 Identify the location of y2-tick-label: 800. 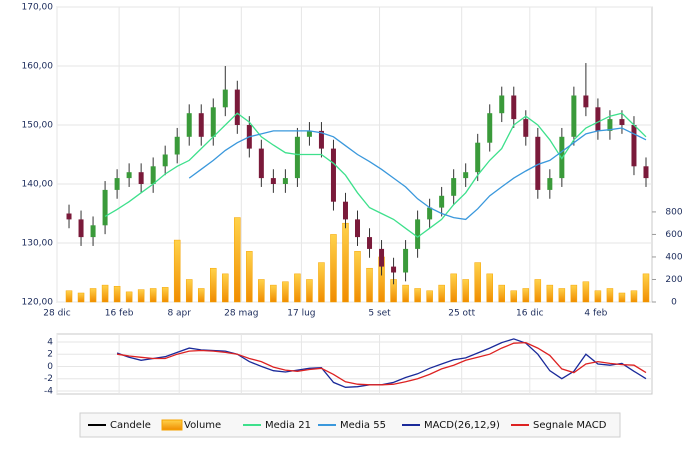
(673, 212).